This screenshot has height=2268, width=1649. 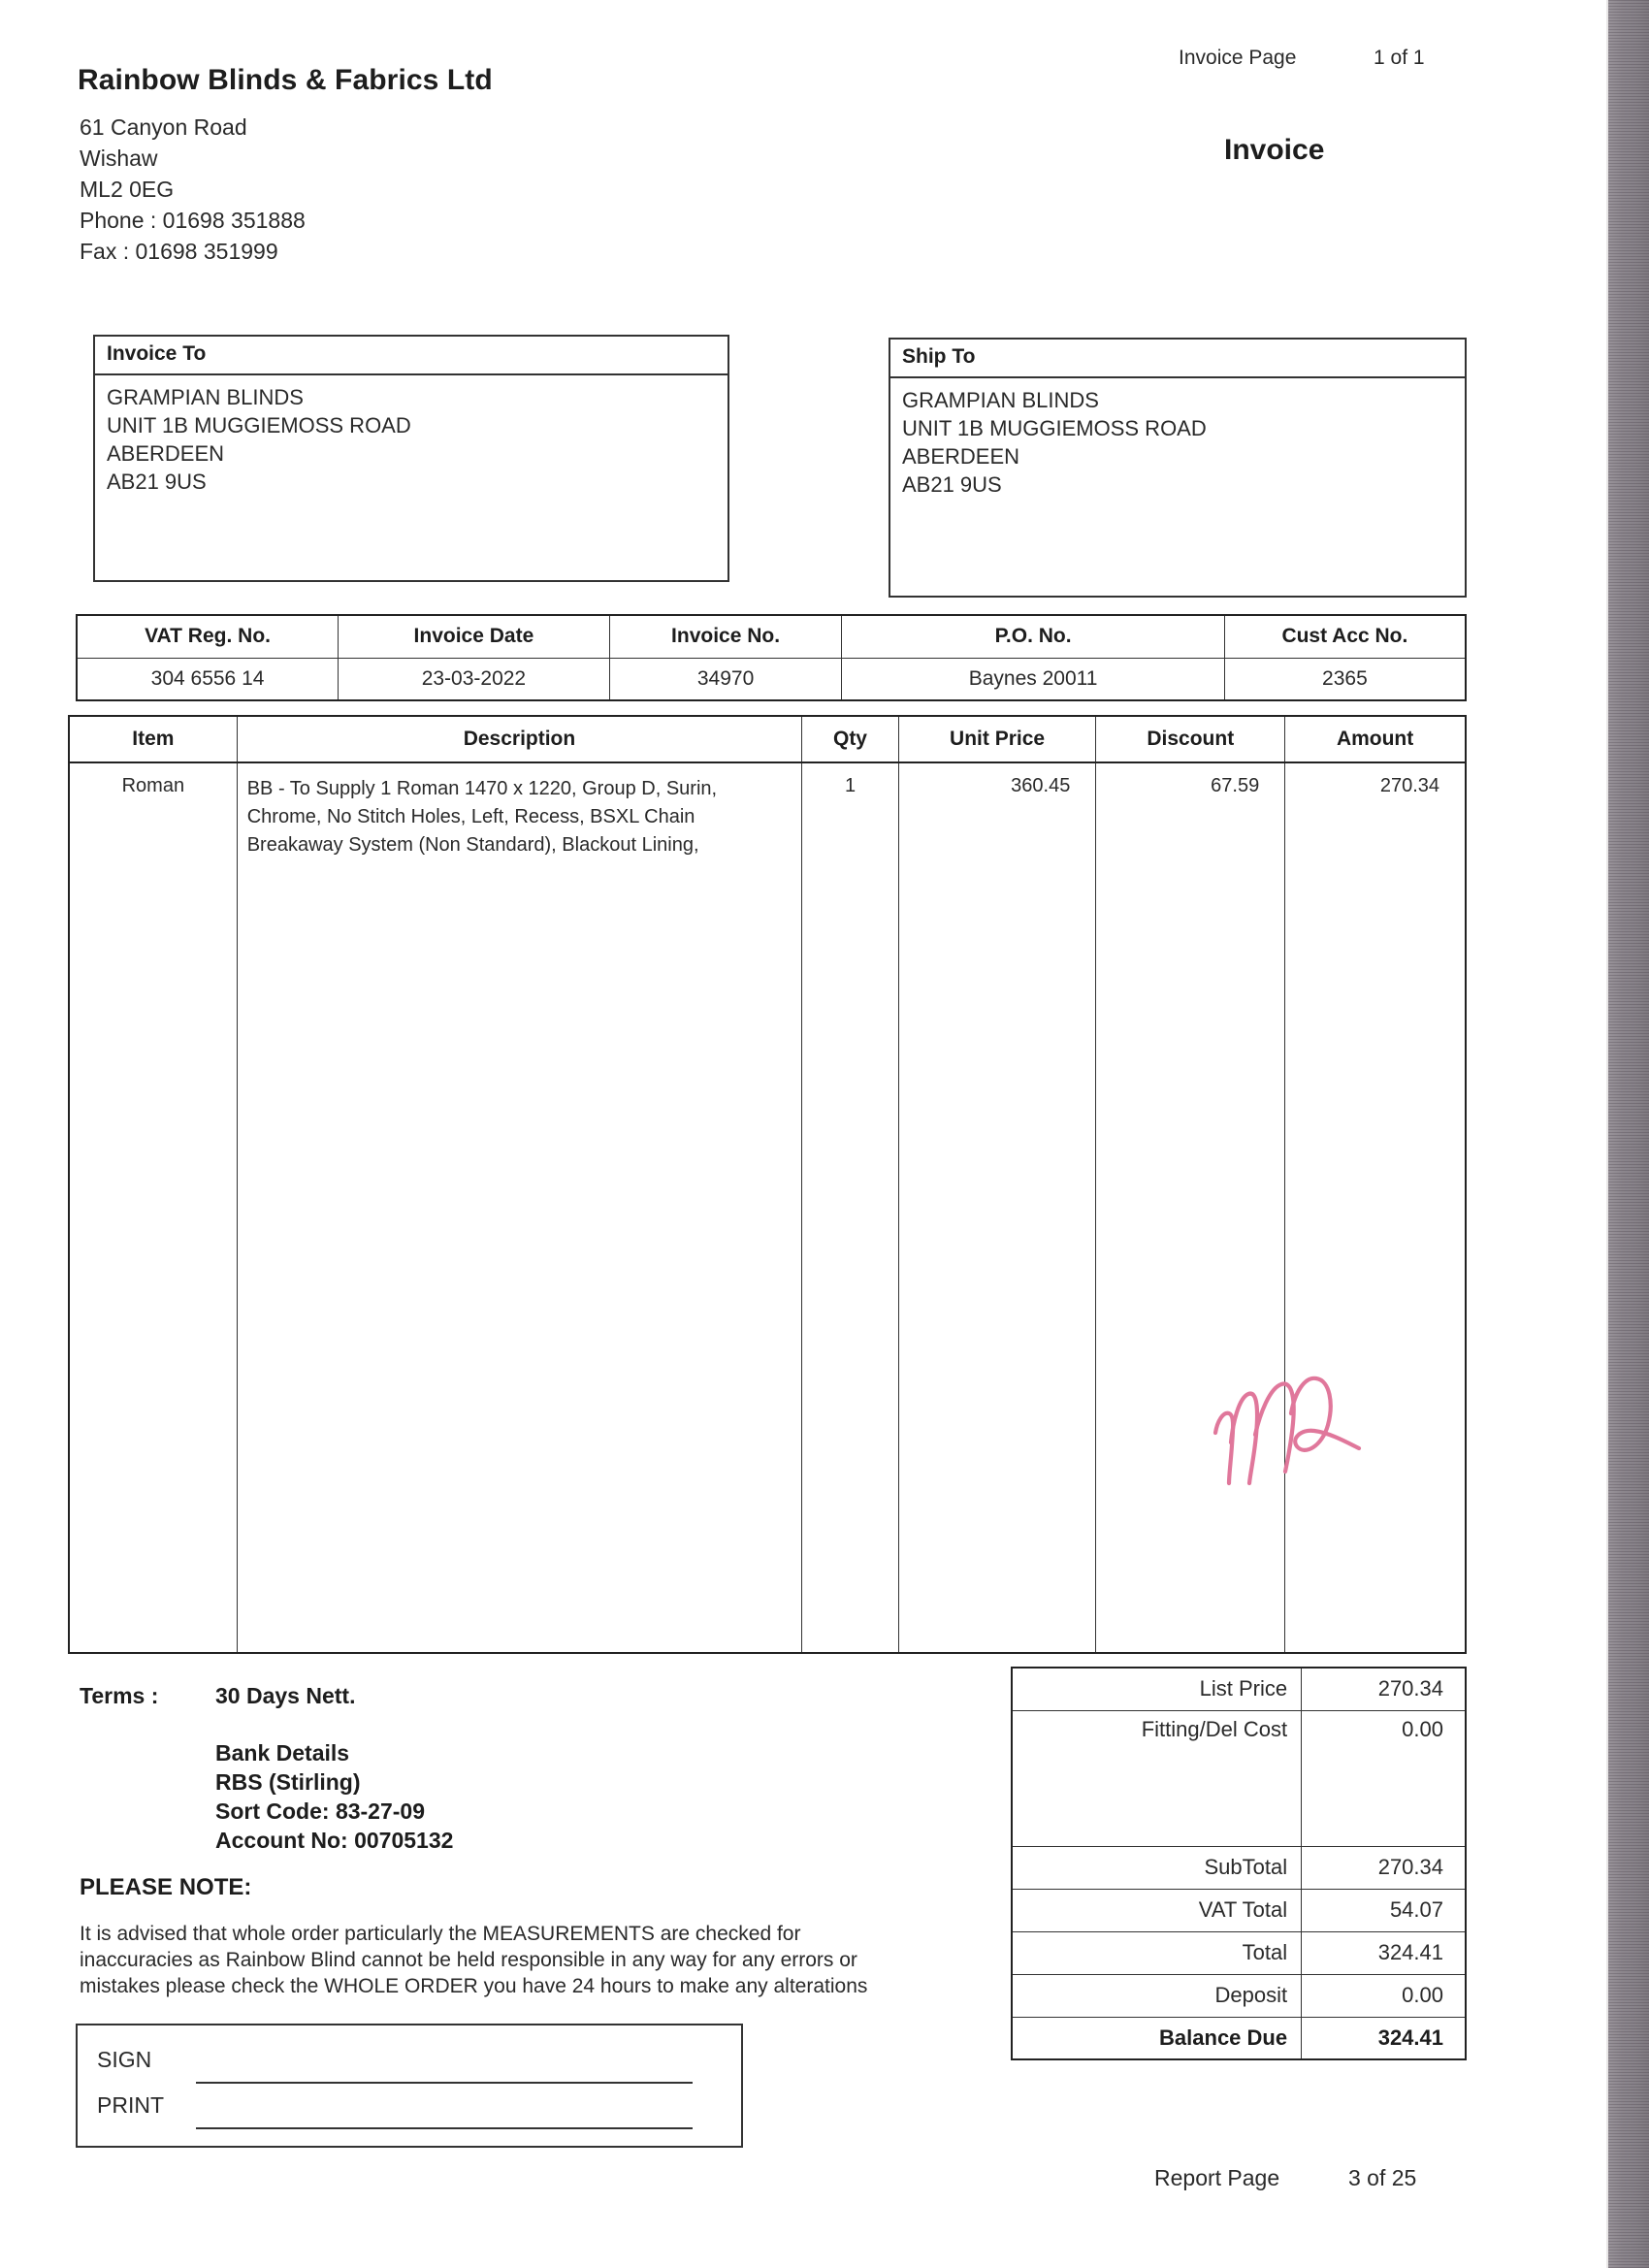 What do you see at coordinates (1054, 428) in the screenshot?
I see `ship-to-line: UNIT 1B MUGGIEMOSS ROAD` at bounding box center [1054, 428].